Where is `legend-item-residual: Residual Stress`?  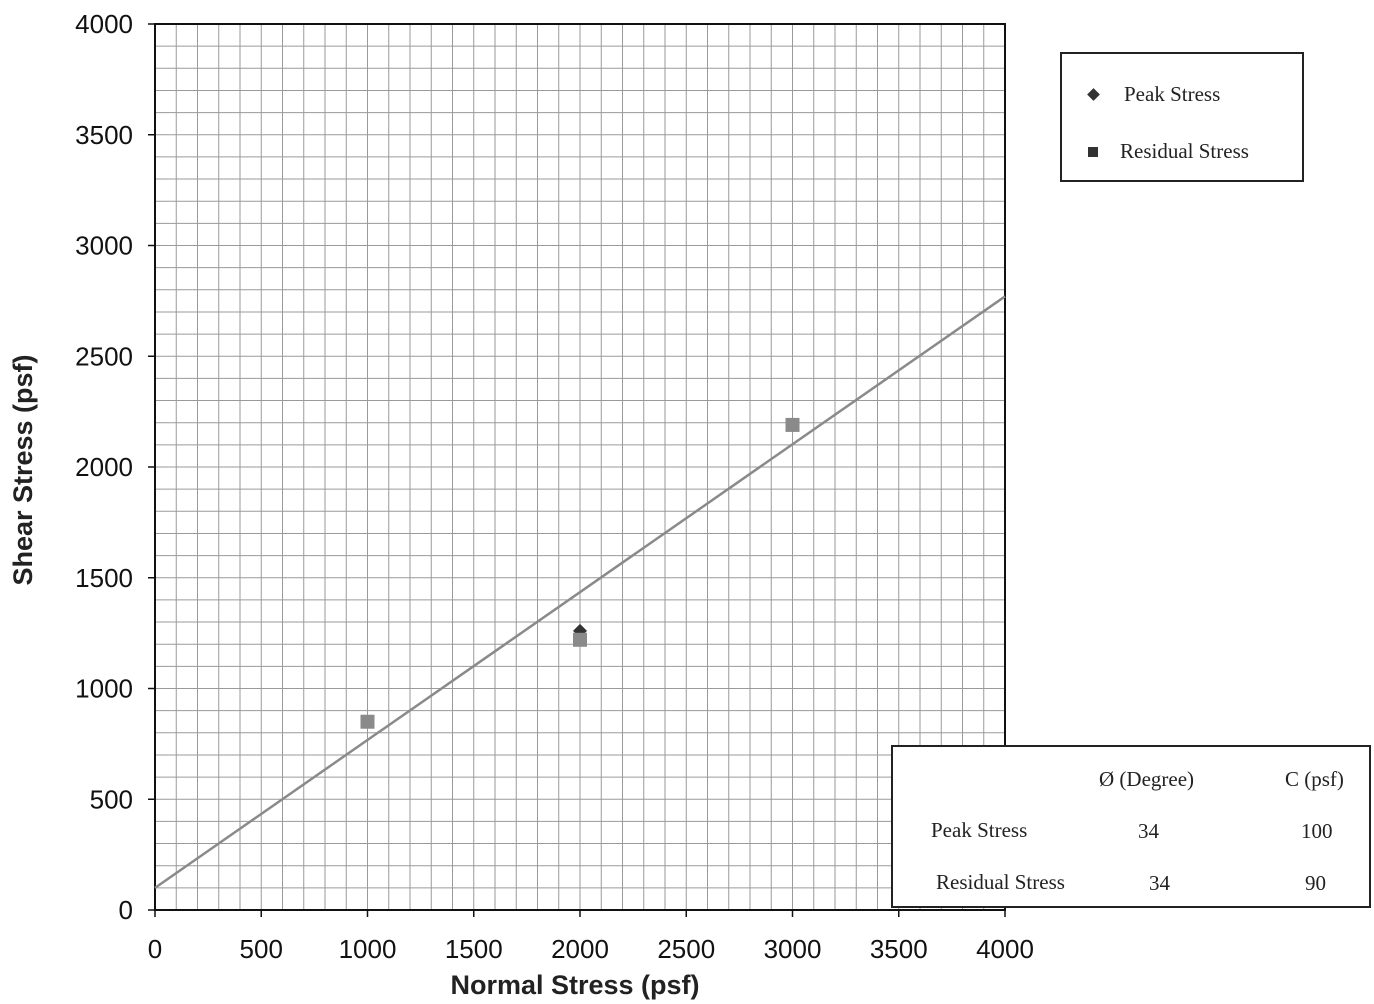
legend-item-residual: Residual Stress is located at coordinates (1155, 151).